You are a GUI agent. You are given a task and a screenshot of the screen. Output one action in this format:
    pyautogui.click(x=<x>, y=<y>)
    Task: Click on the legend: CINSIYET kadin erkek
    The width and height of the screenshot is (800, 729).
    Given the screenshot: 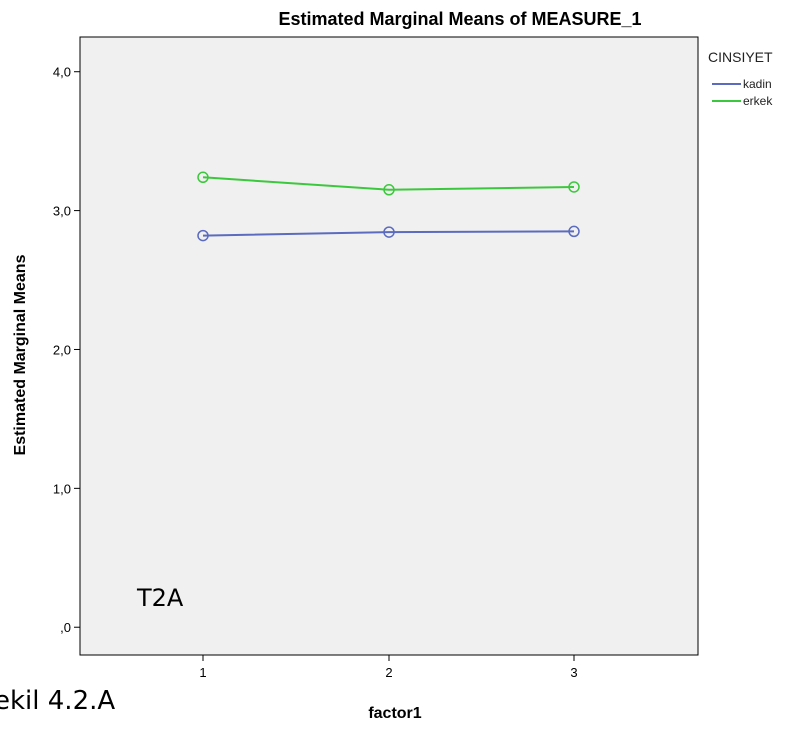 What is the action you would take?
    pyautogui.click(x=740, y=78)
    